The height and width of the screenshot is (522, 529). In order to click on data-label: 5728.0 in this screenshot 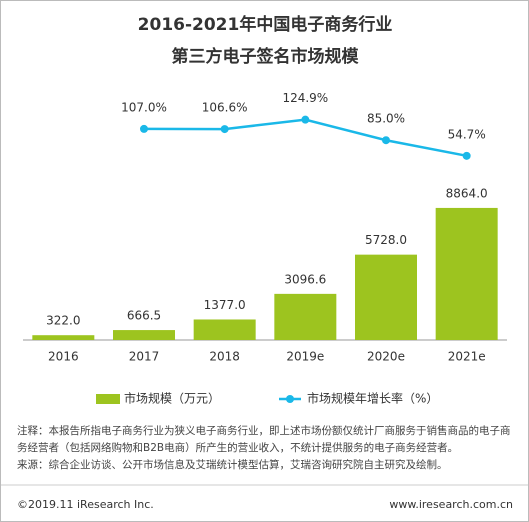, I will do `click(386, 240)`.